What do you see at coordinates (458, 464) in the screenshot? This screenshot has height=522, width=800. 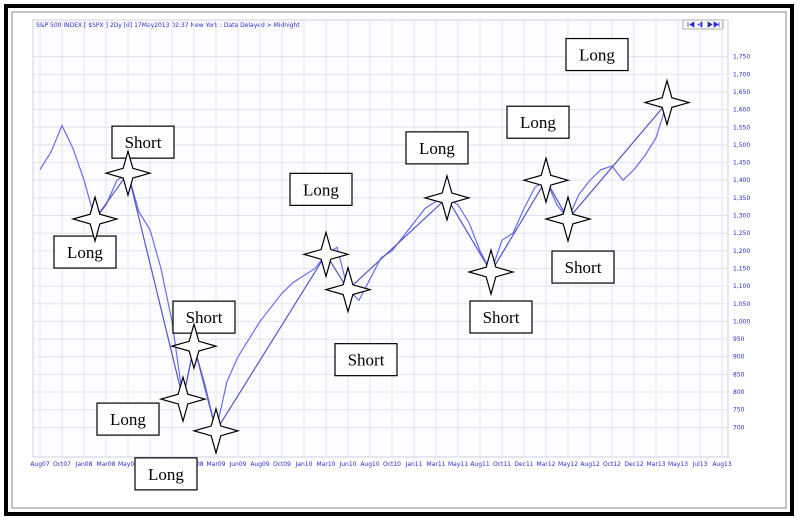 I see `x-tick-label: May11` at bounding box center [458, 464].